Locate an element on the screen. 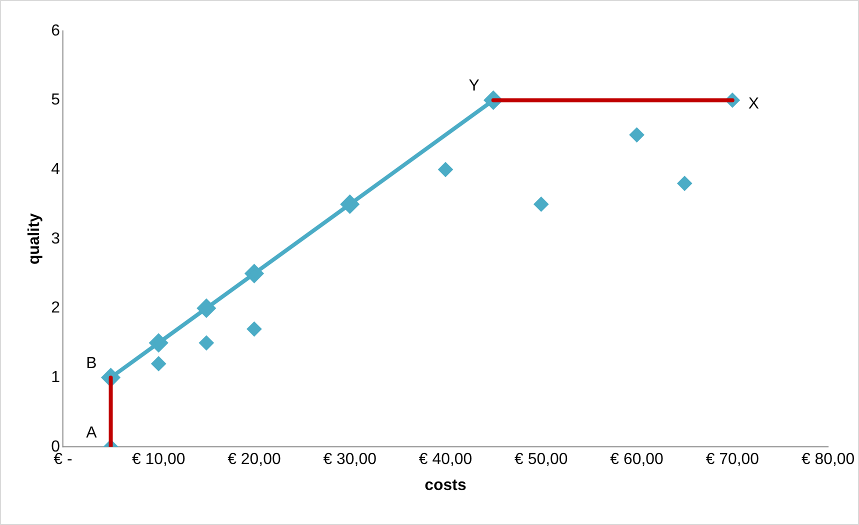 The image size is (859, 525). annotation: Y is located at coordinates (474, 86).